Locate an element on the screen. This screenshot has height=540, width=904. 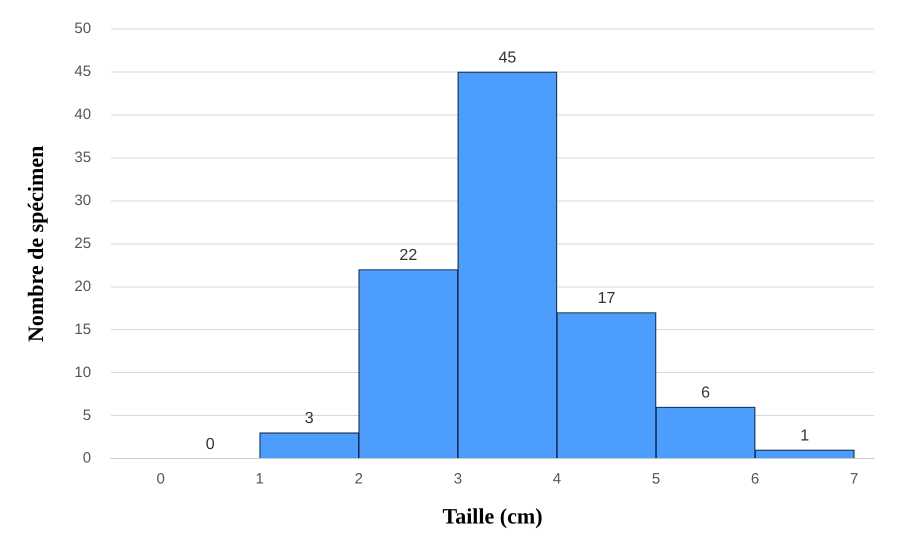
data-label: 22 is located at coordinates (408, 255).